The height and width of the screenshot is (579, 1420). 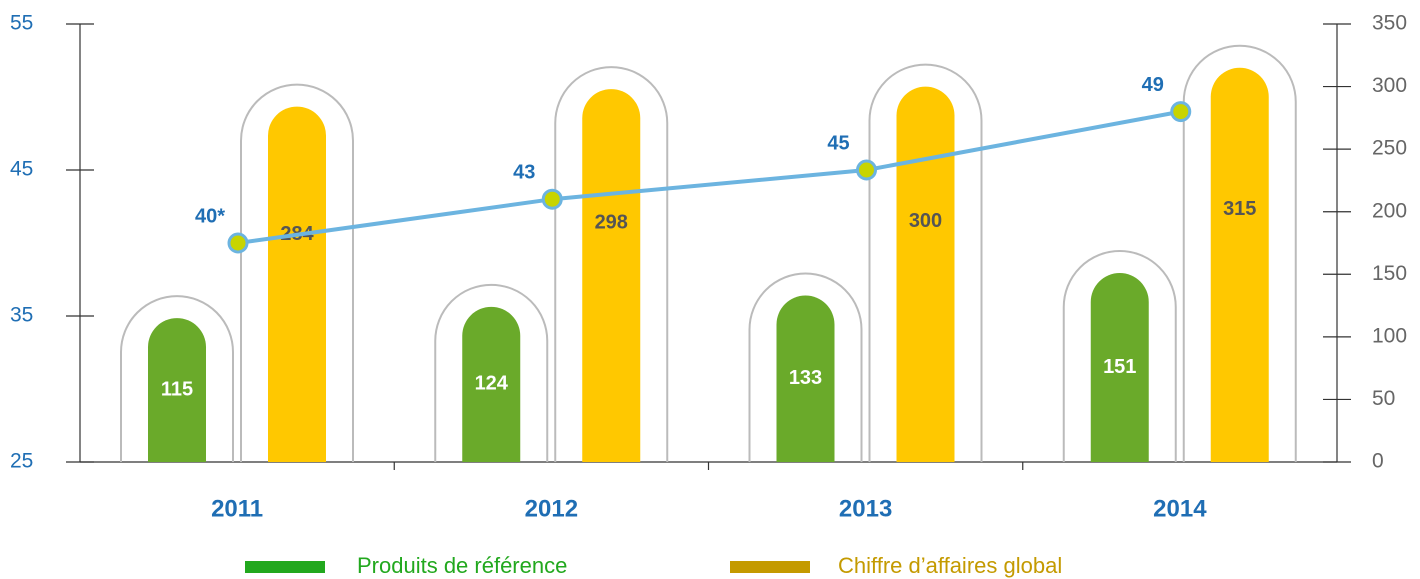 I want to click on y2-tick-label: 200, so click(x=1389, y=210).